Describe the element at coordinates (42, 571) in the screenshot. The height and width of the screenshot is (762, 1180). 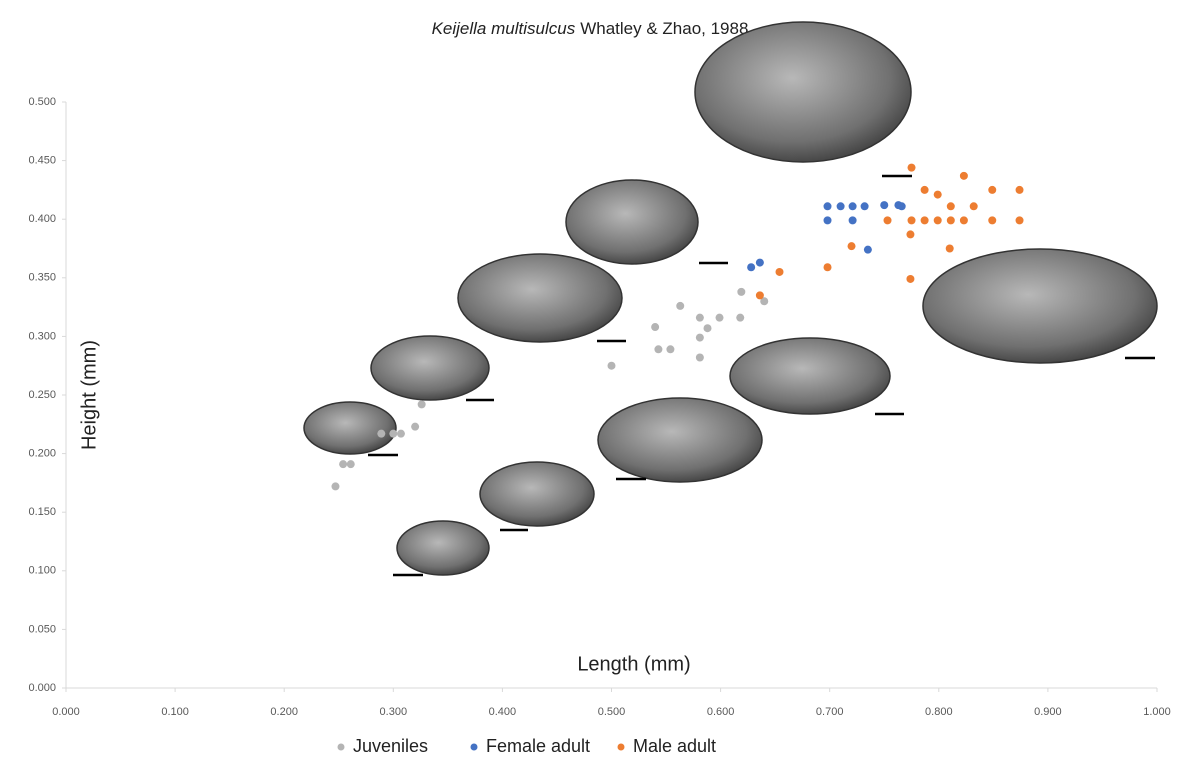
I see `y-tick-label: 0.100` at that location.